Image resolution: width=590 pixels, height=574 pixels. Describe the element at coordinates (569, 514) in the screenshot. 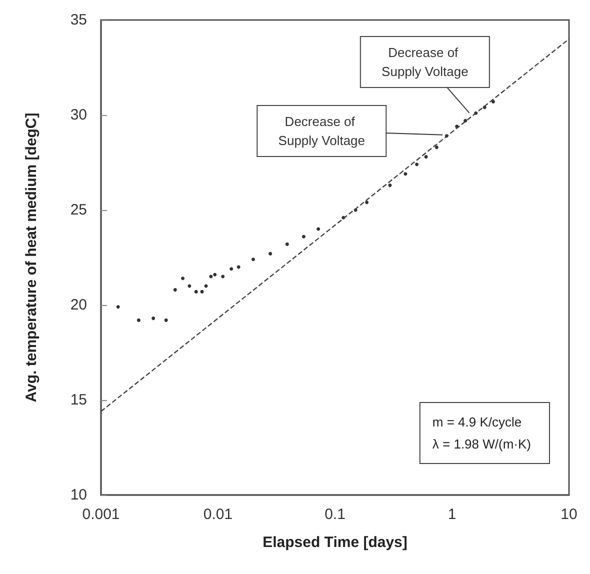

I see `x-tick-label: 10` at that location.